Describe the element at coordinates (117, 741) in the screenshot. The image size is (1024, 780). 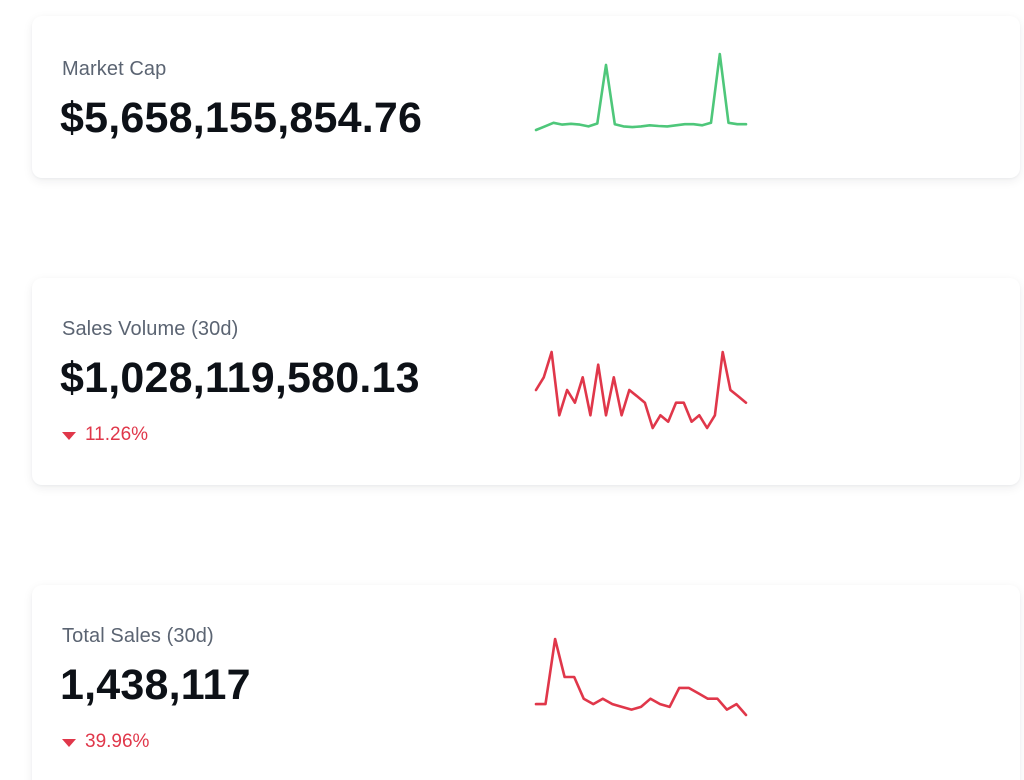
I see `total-sales-change-value: 39.96%` at that location.